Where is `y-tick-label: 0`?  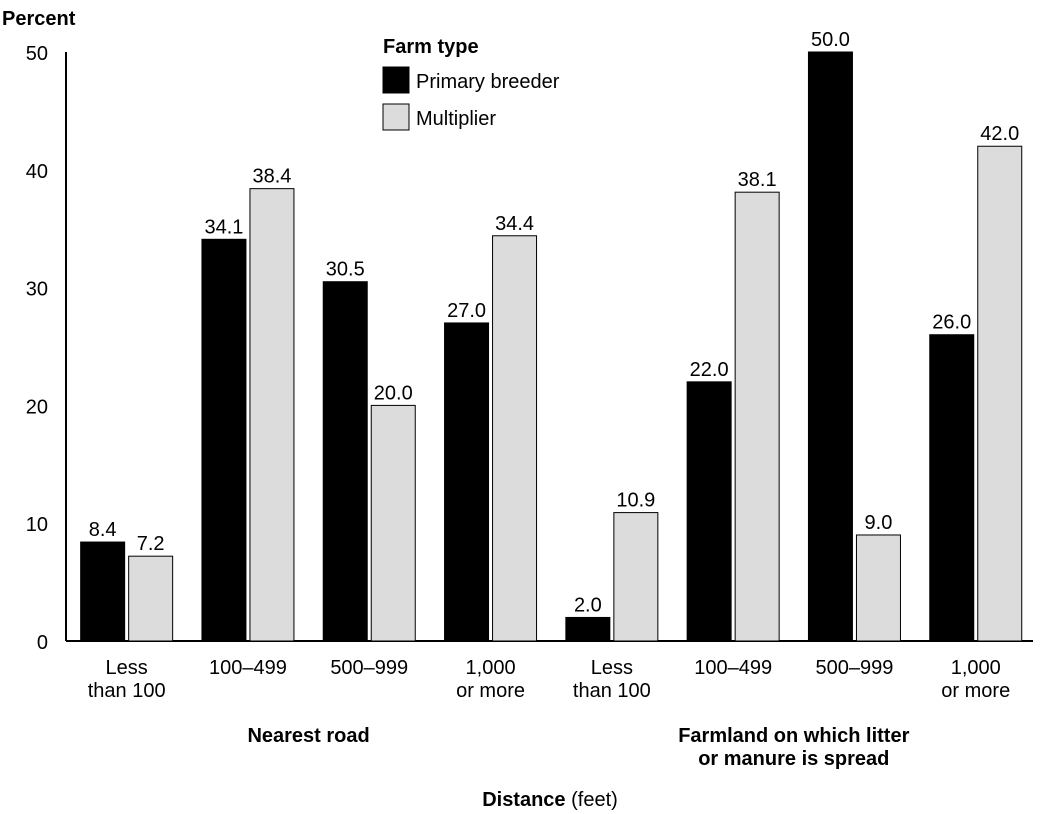
y-tick-label: 0 is located at coordinates (42, 643).